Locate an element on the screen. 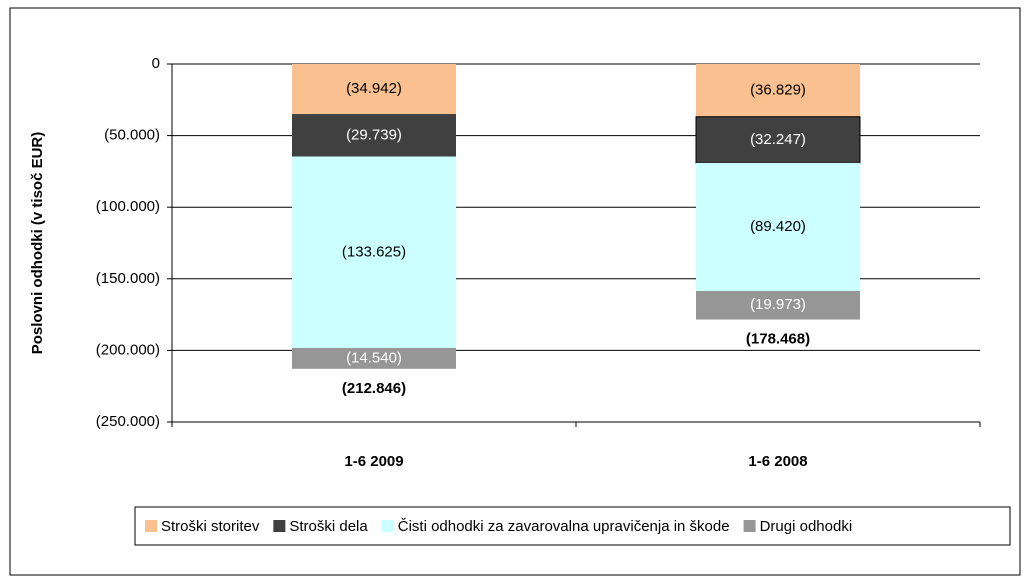  data-label: (29.739) is located at coordinates (374, 134).